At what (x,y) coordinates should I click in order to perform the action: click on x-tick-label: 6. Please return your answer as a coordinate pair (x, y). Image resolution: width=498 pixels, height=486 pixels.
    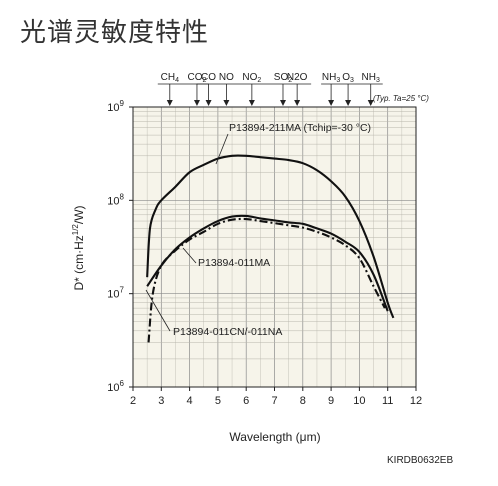
    Looking at the image, I should click on (246, 401).